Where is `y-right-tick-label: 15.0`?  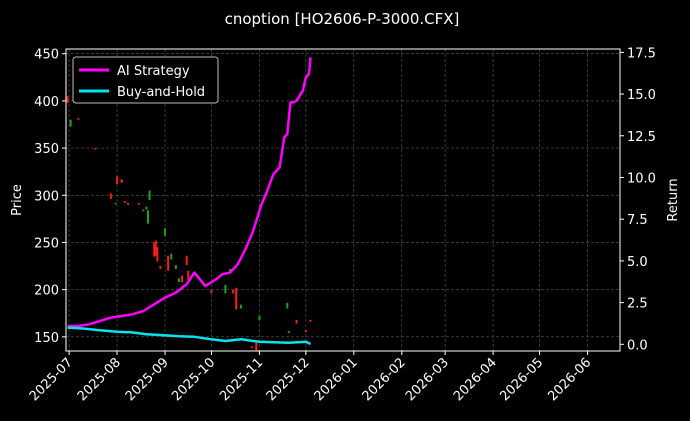
y-right-tick-label: 15.0 is located at coordinates (641, 95).